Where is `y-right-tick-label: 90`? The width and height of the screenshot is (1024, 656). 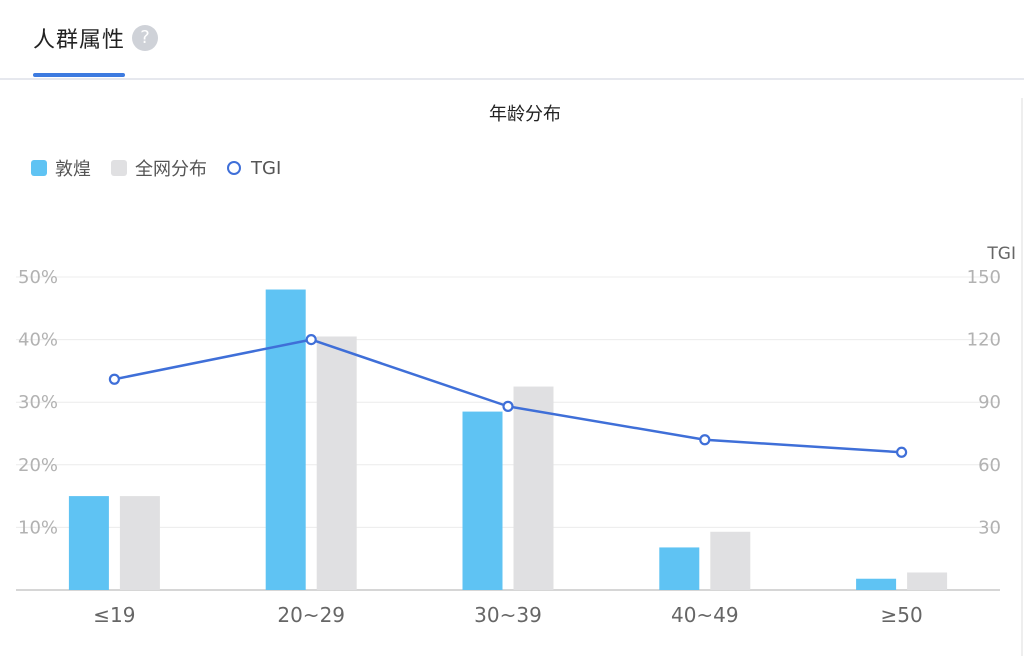 y-right-tick-label: 90 is located at coordinates (989, 402).